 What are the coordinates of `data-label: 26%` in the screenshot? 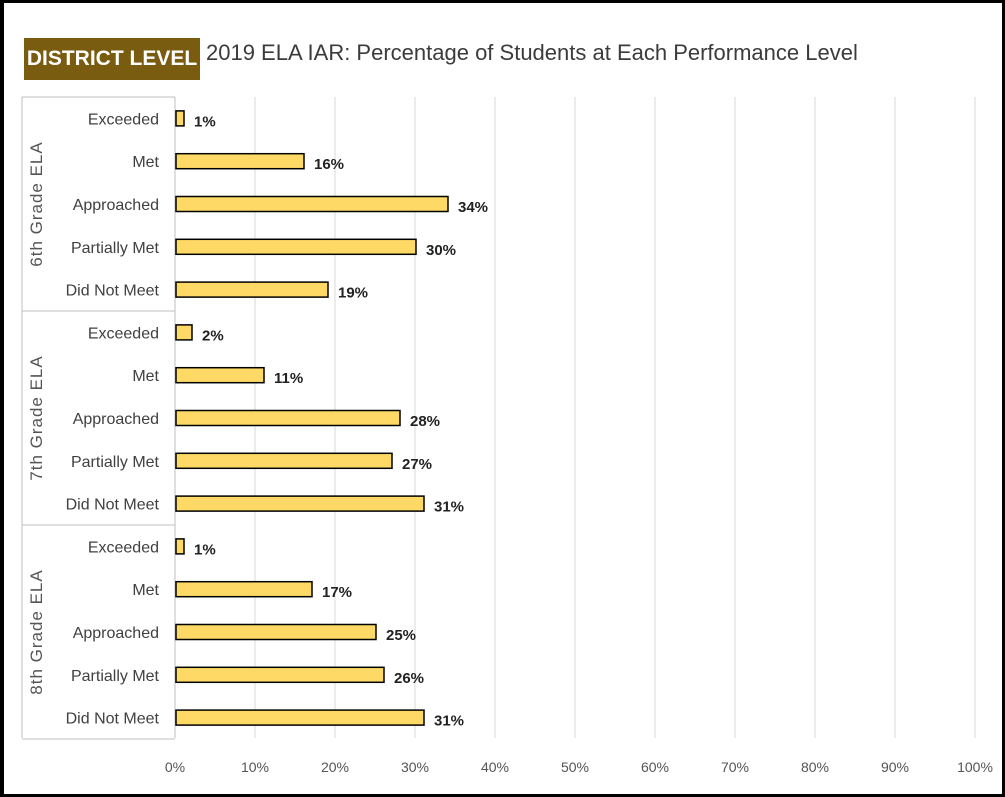 It's located at (409, 678).